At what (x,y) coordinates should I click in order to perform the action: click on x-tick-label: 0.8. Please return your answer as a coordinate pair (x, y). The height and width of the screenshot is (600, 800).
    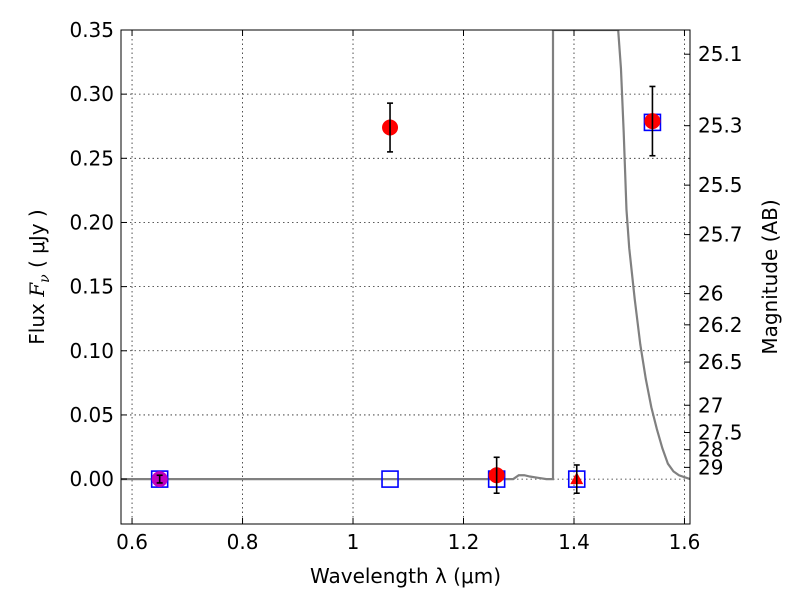
    Looking at the image, I should click on (243, 542).